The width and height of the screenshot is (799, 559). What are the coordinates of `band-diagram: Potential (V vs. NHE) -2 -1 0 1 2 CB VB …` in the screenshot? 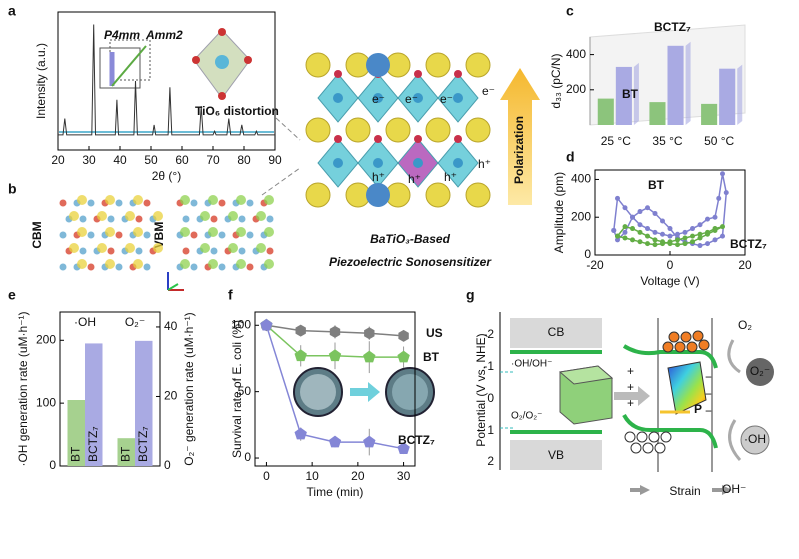 It's located at (624, 405).